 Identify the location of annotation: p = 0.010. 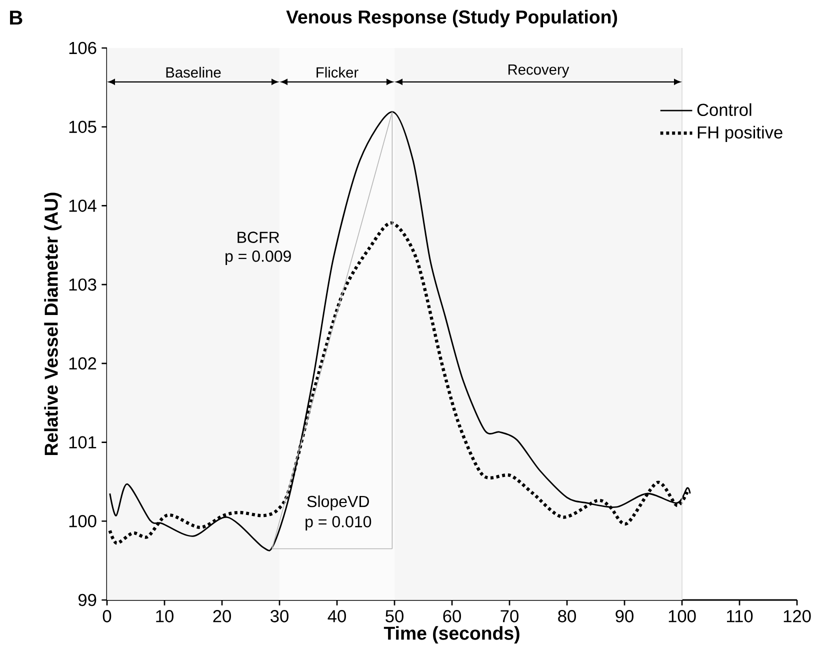
(339, 523).